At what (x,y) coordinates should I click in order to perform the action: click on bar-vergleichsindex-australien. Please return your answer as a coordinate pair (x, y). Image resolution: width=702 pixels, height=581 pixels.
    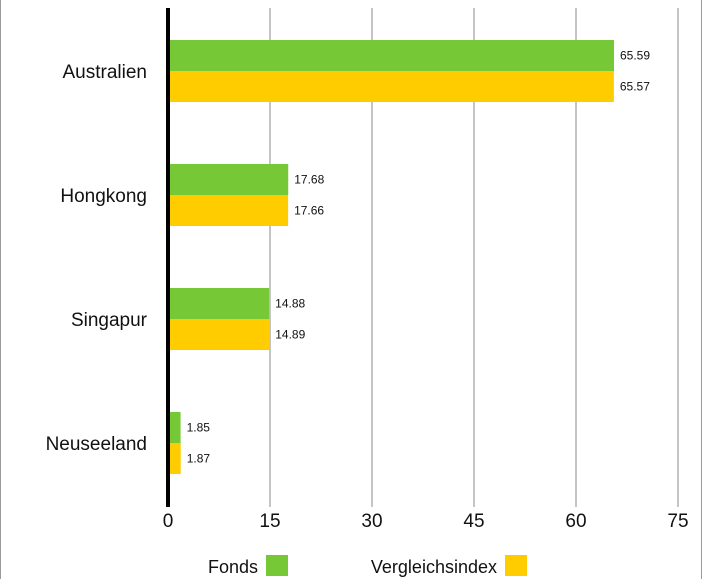
    Looking at the image, I should click on (391, 86).